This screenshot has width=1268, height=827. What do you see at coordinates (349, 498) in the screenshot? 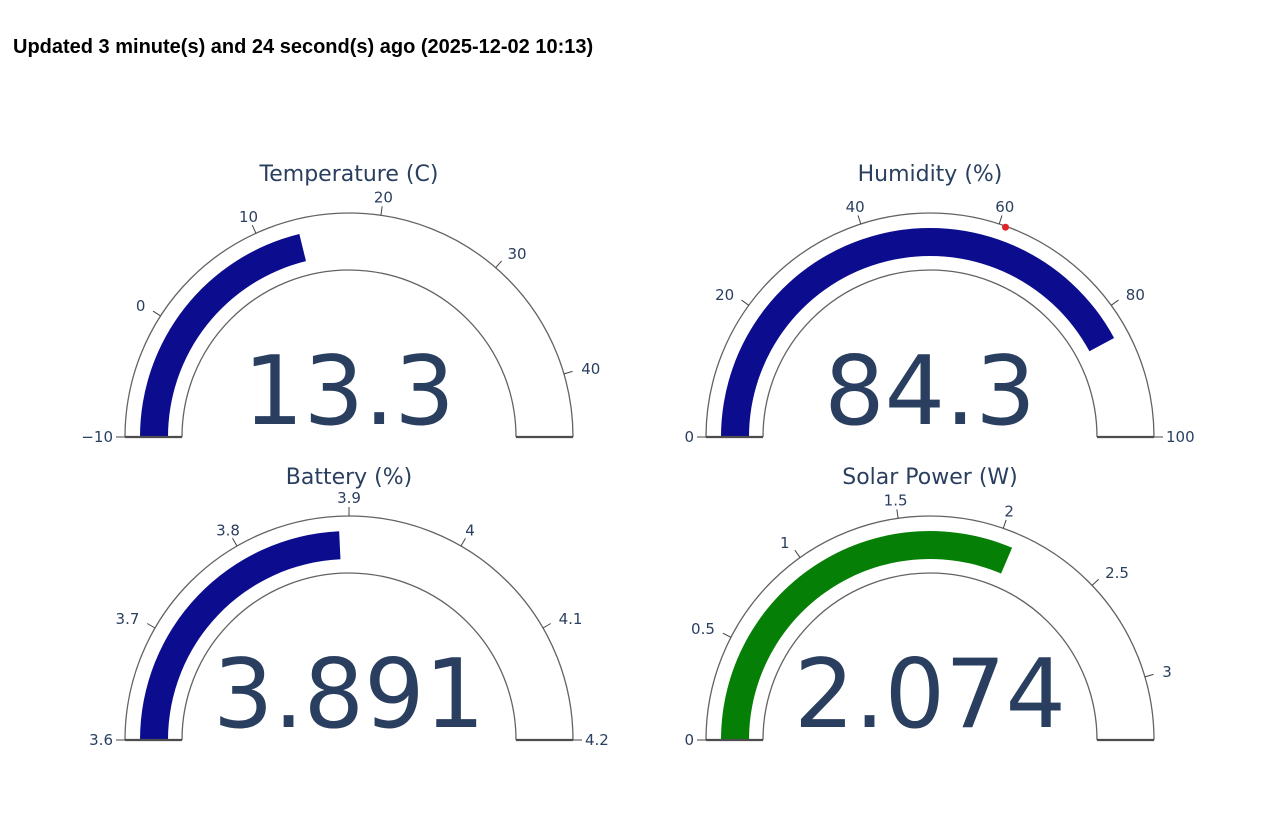
I see `gauge-tick-label: 3.9` at bounding box center [349, 498].